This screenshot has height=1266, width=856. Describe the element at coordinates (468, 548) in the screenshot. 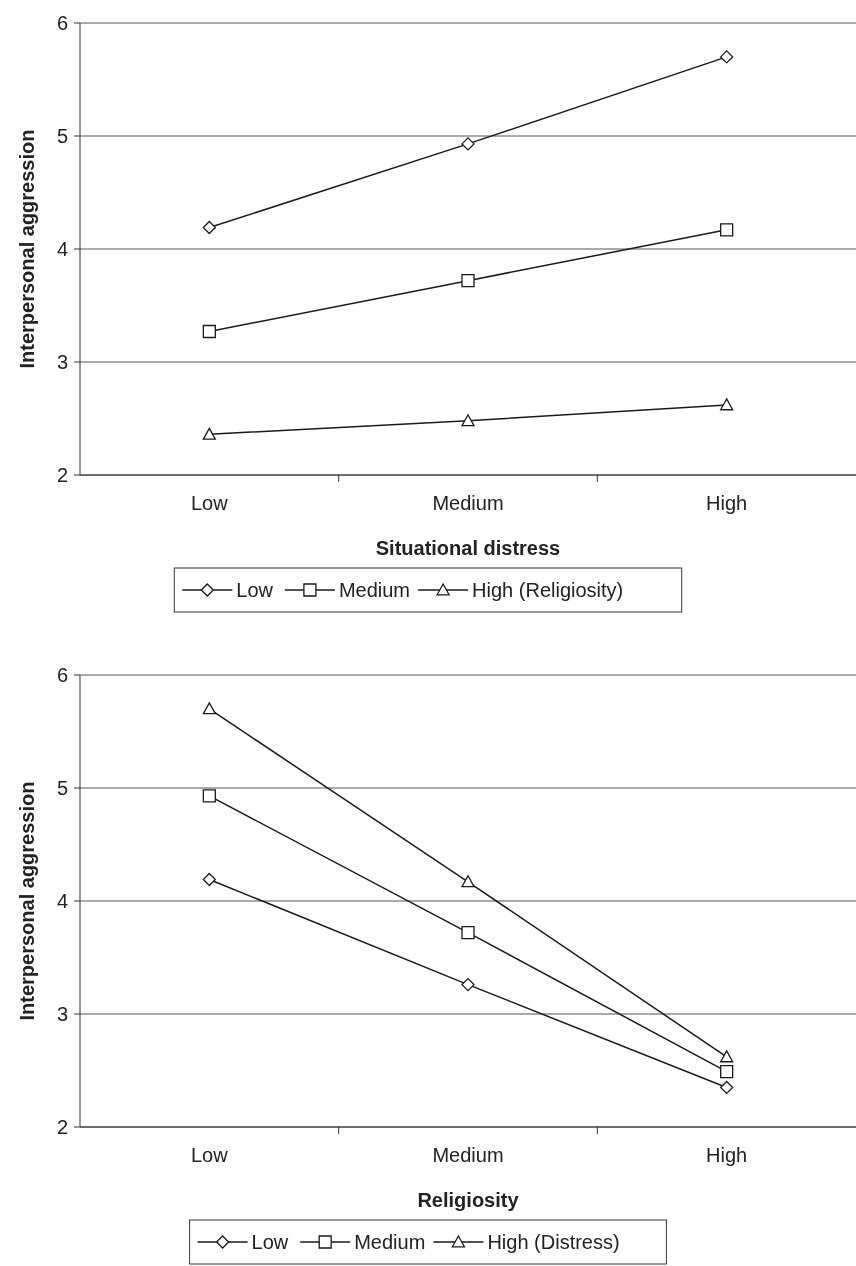

I see `x-axis-title: Situational distress` at that location.